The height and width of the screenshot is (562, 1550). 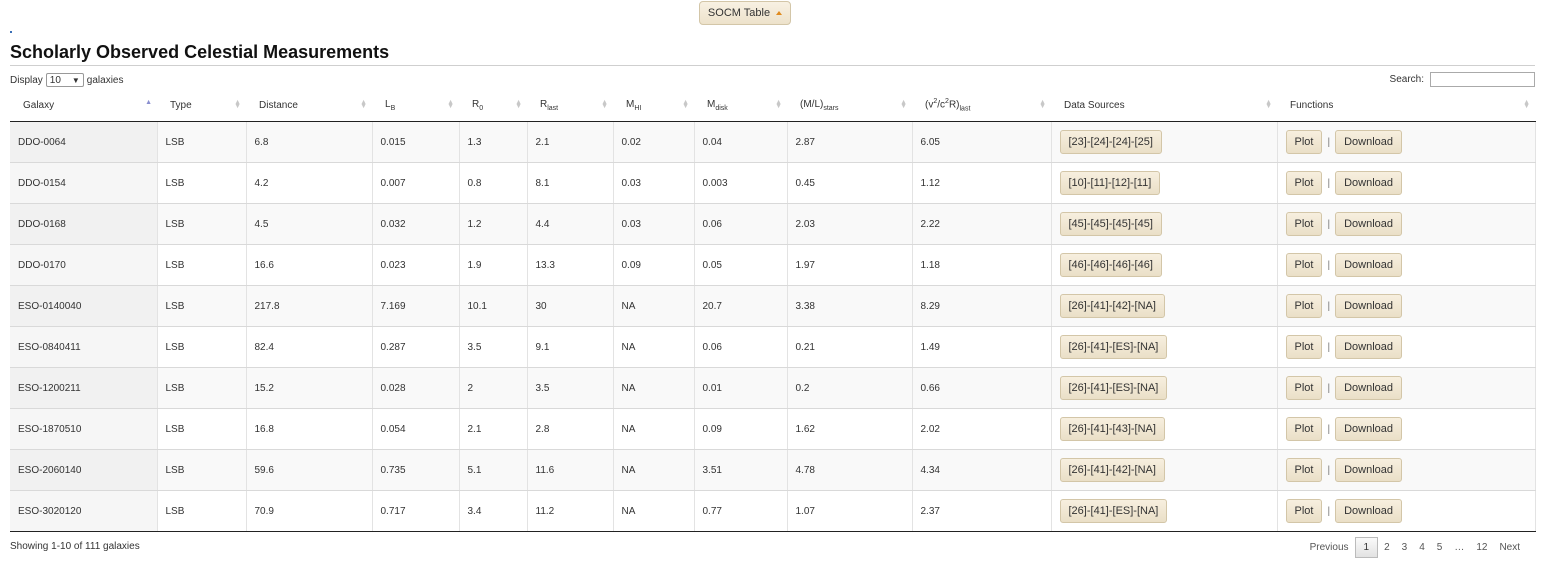 I want to click on cell-v2-last: 1.12, so click(x=982, y=183).